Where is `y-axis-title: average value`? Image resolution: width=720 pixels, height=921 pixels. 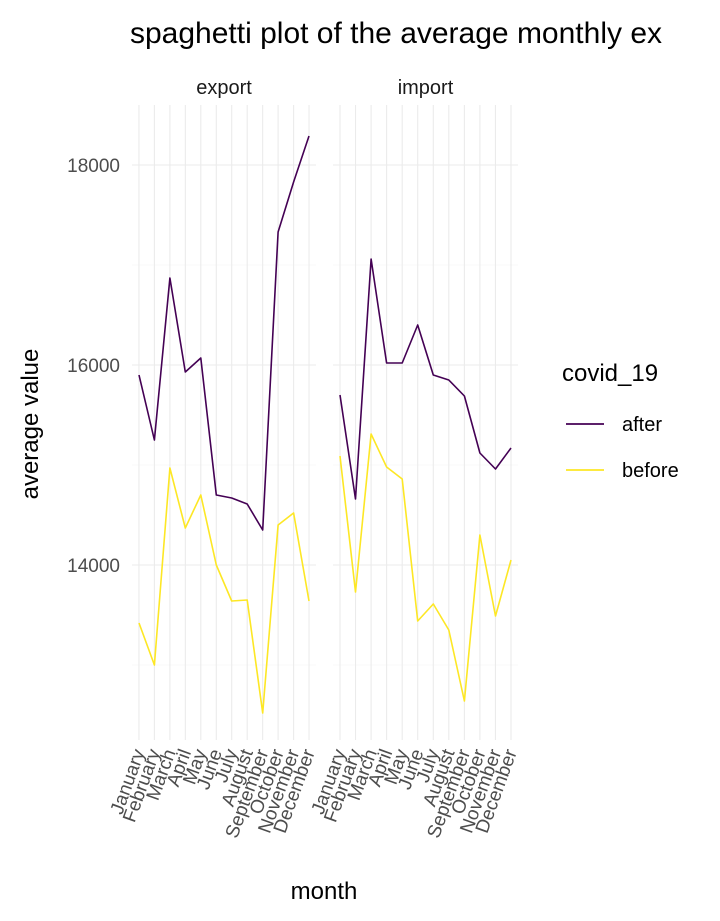 y-axis-title: average value is located at coordinates (30, 424).